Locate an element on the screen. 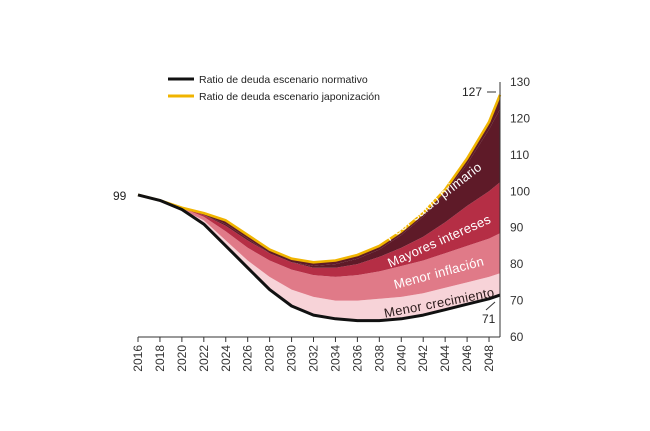 The image size is (650, 431). x-tick-label: 2020 is located at coordinates (182, 358).